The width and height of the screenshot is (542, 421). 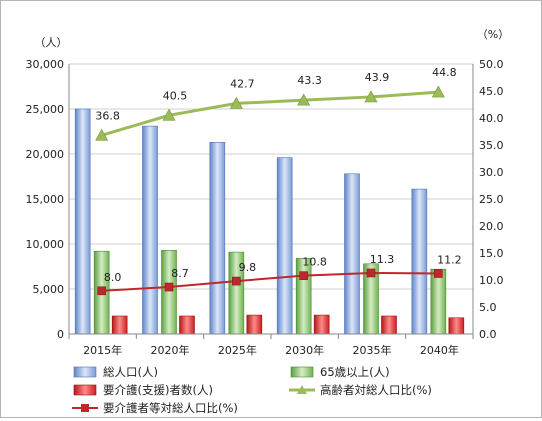 I want to click on y-right-tick-label: 10.0, so click(x=491, y=280).